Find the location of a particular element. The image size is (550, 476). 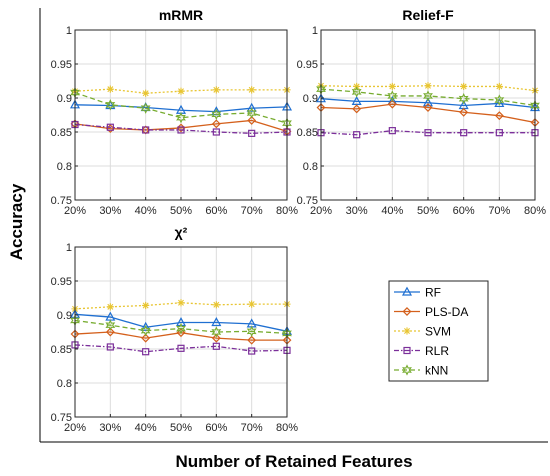

legend-label: SVM is located at coordinates (438, 332).